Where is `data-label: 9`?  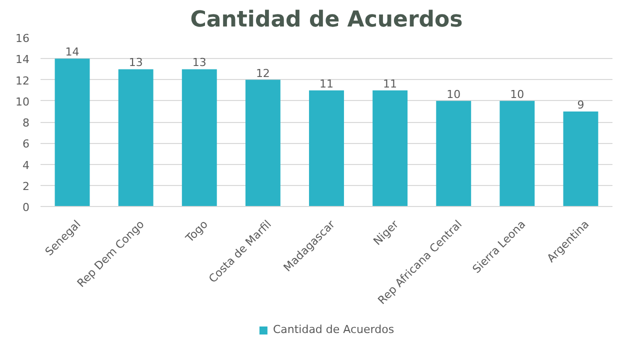
data-label: 9 is located at coordinates (580, 105).